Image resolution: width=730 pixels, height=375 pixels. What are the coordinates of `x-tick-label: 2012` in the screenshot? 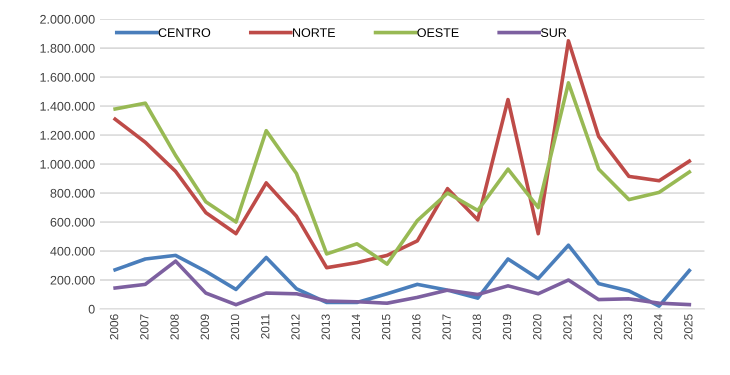 It's located at (295, 327).